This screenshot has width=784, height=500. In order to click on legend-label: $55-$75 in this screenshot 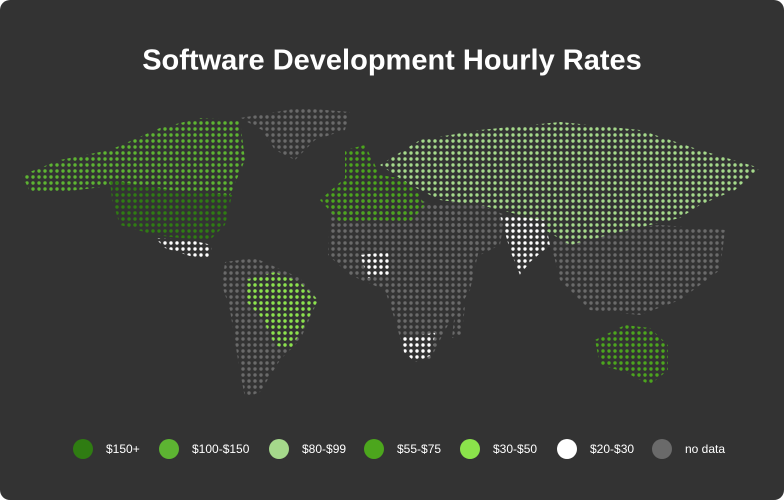, I will do `click(419, 449)`.